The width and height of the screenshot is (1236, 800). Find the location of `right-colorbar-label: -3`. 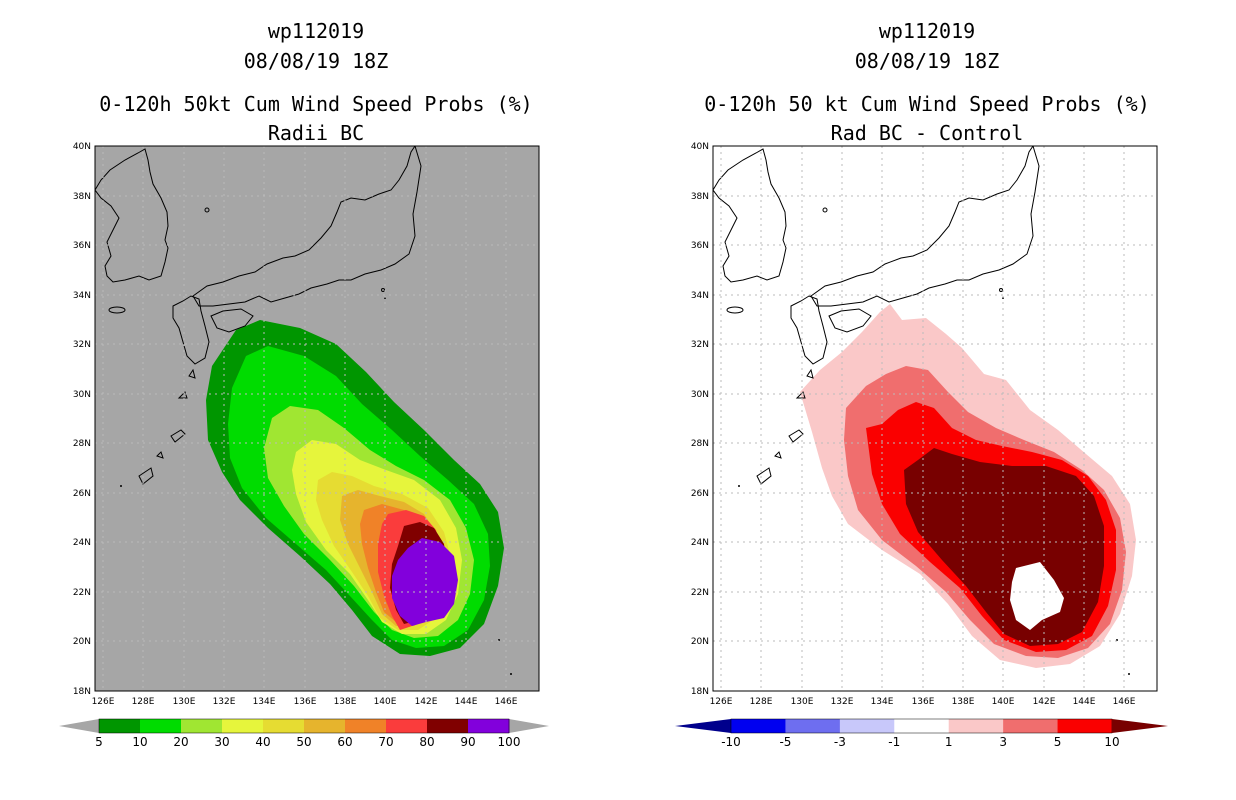

right-colorbar-label: -3 is located at coordinates (840, 742).